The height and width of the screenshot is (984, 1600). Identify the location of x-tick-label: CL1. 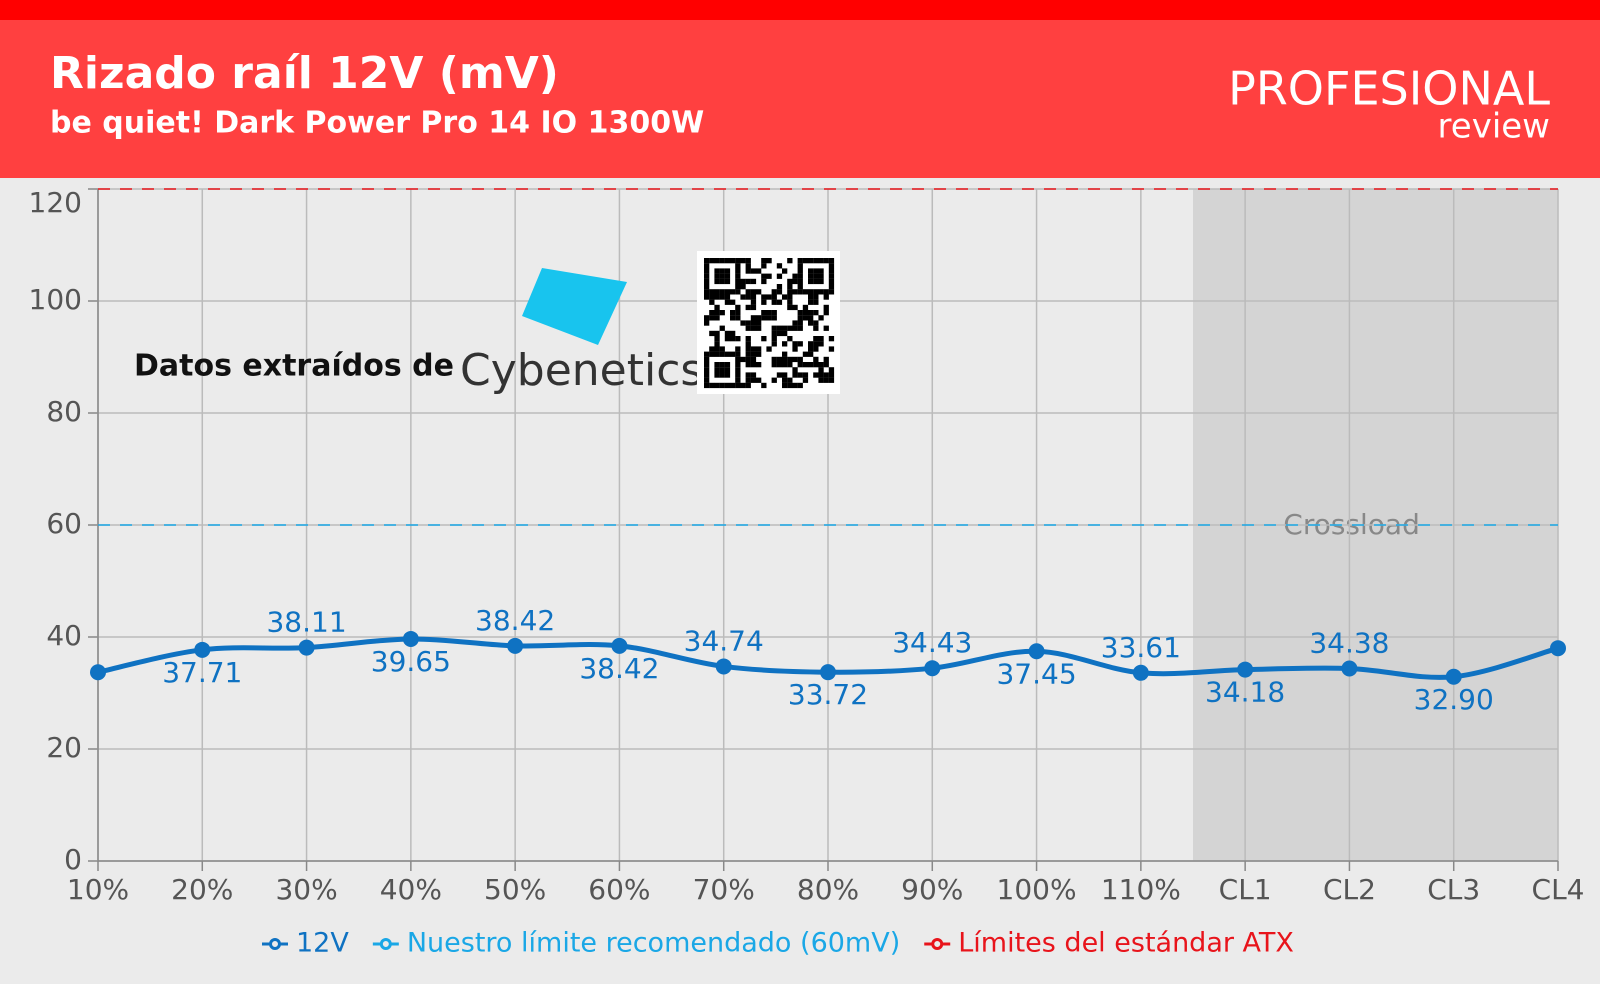
(1245, 889).